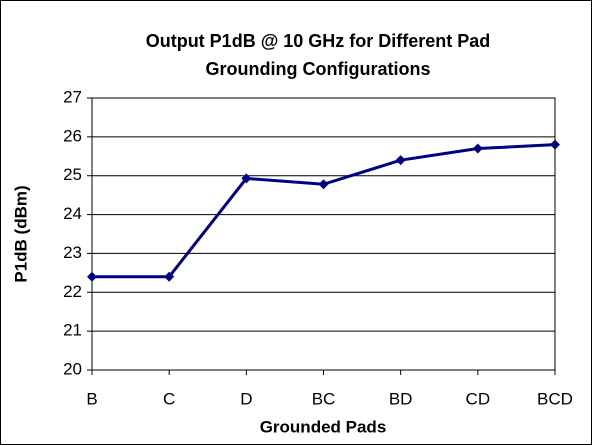 The height and width of the screenshot is (445, 592). I want to click on x-tick-label: BD, so click(401, 398).